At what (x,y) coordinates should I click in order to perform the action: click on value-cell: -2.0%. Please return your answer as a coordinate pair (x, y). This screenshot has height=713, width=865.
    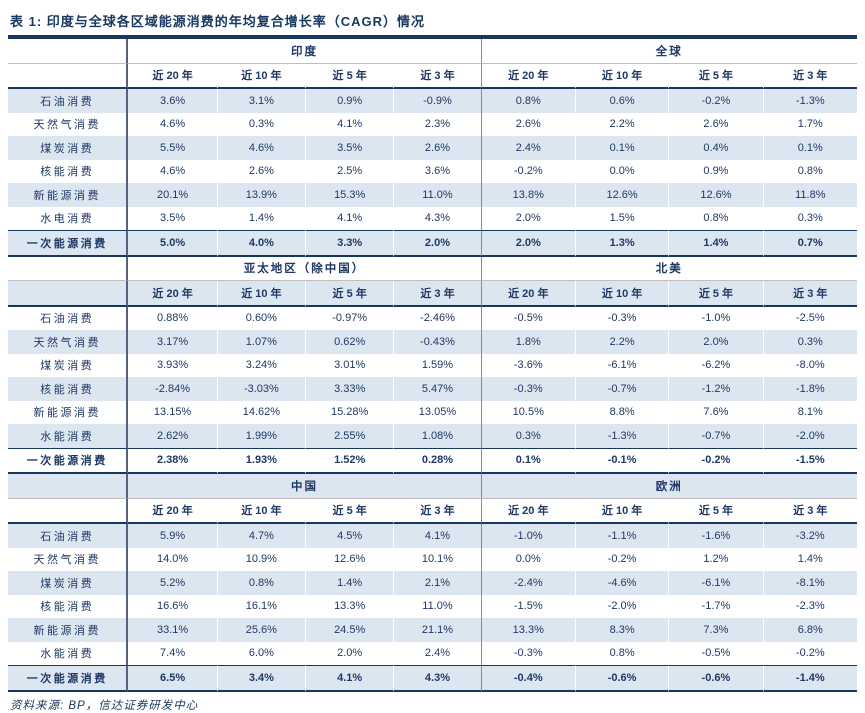
    Looking at the image, I should click on (809, 436).